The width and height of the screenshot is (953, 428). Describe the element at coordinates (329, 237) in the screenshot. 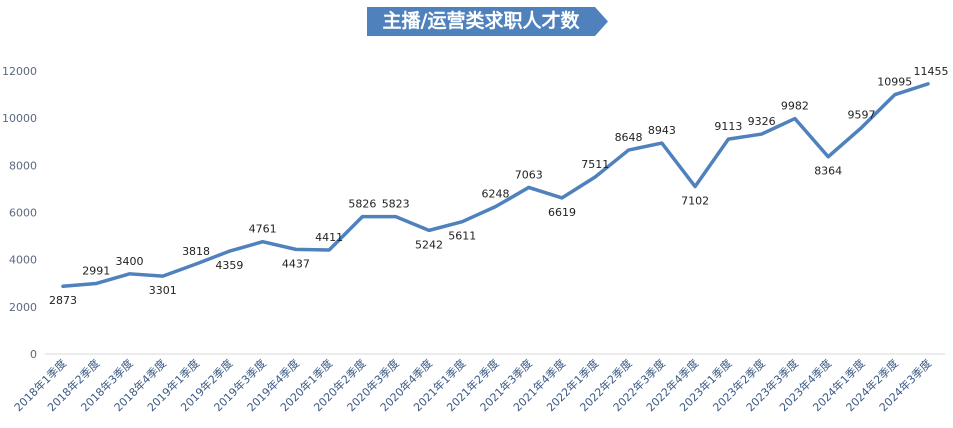

I see `data-label: 4411` at that location.